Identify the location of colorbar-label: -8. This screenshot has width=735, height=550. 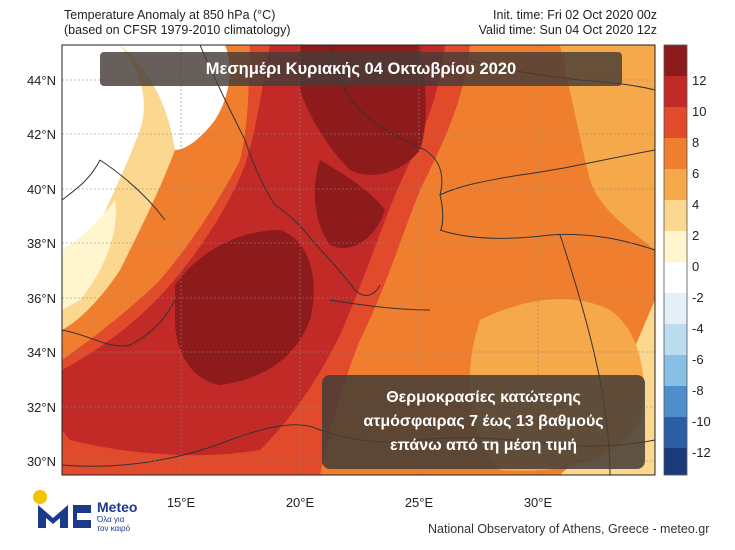
(698, 390).